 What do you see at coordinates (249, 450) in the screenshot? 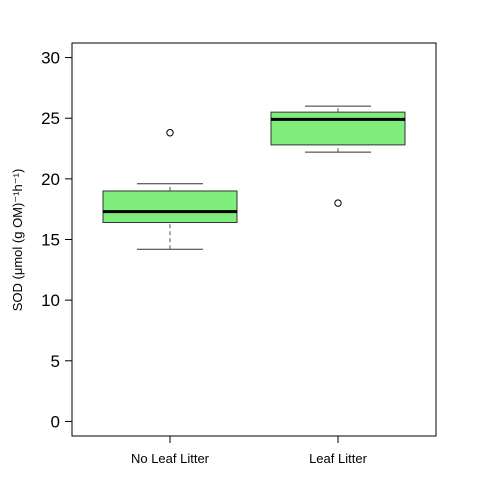
I see `x-axis: No Leaf Litter Leaf Litter` at bounding box center [249, 450].